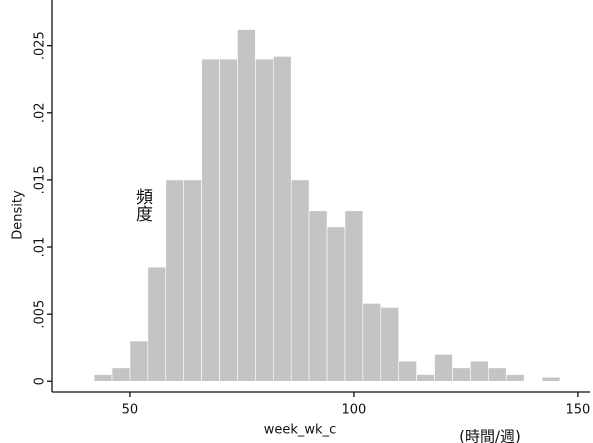 The height and width of the screenshot is (443, 593). What do you see at coordinates (40, 381) in the screenshot?
I see `y-tick-label: 0` at bounding box center [40, 381].